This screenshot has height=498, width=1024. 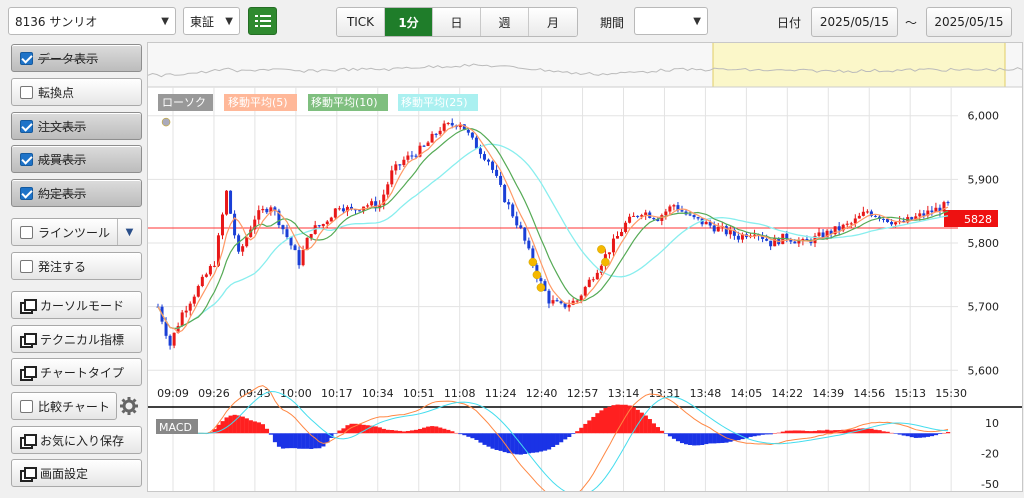 I want to click on price-tick-label: 6,000, so click(x=984, y=116).